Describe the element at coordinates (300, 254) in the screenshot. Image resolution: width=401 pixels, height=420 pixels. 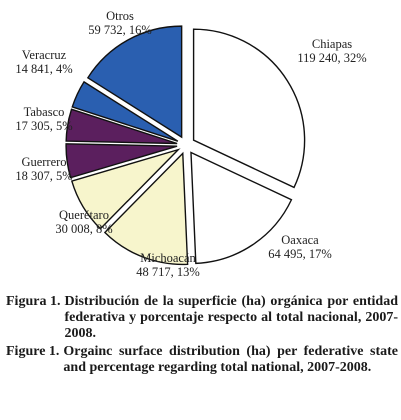
I see `slice-label-value: 64 495, 17%` at that location.